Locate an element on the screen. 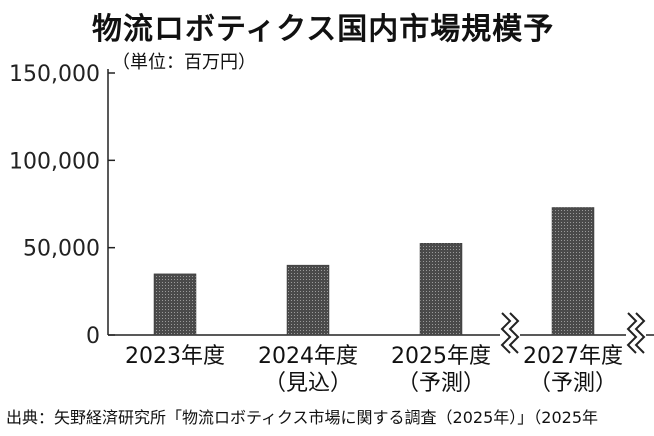 Image resolution: width=654 pixels, height=436 pixels. y-tick-label: 150,000 is located at coordinates (54, 74).